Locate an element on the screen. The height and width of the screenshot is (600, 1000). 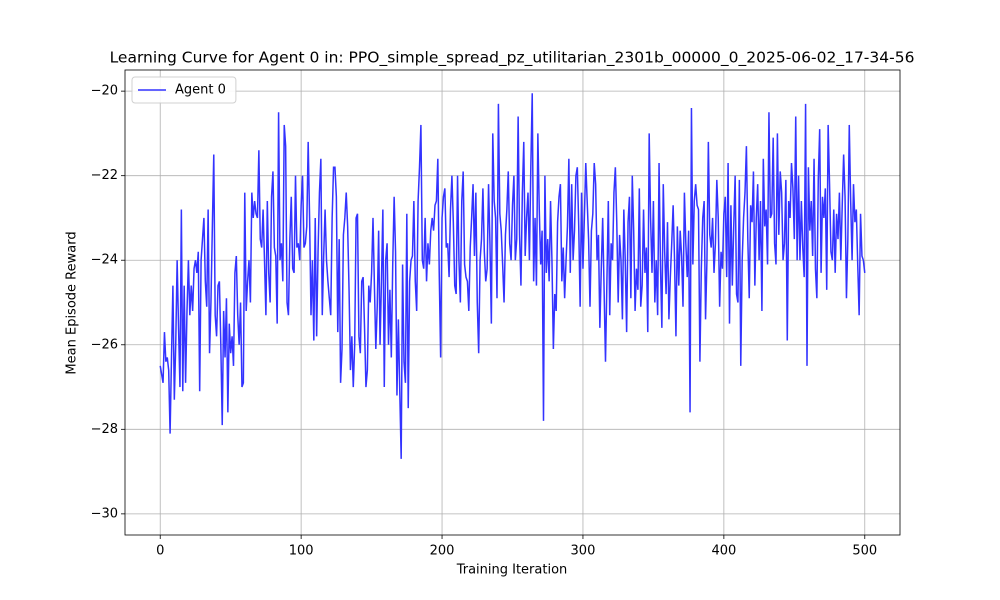
x-tick-label: 100 is located at coordinates (301, 551).